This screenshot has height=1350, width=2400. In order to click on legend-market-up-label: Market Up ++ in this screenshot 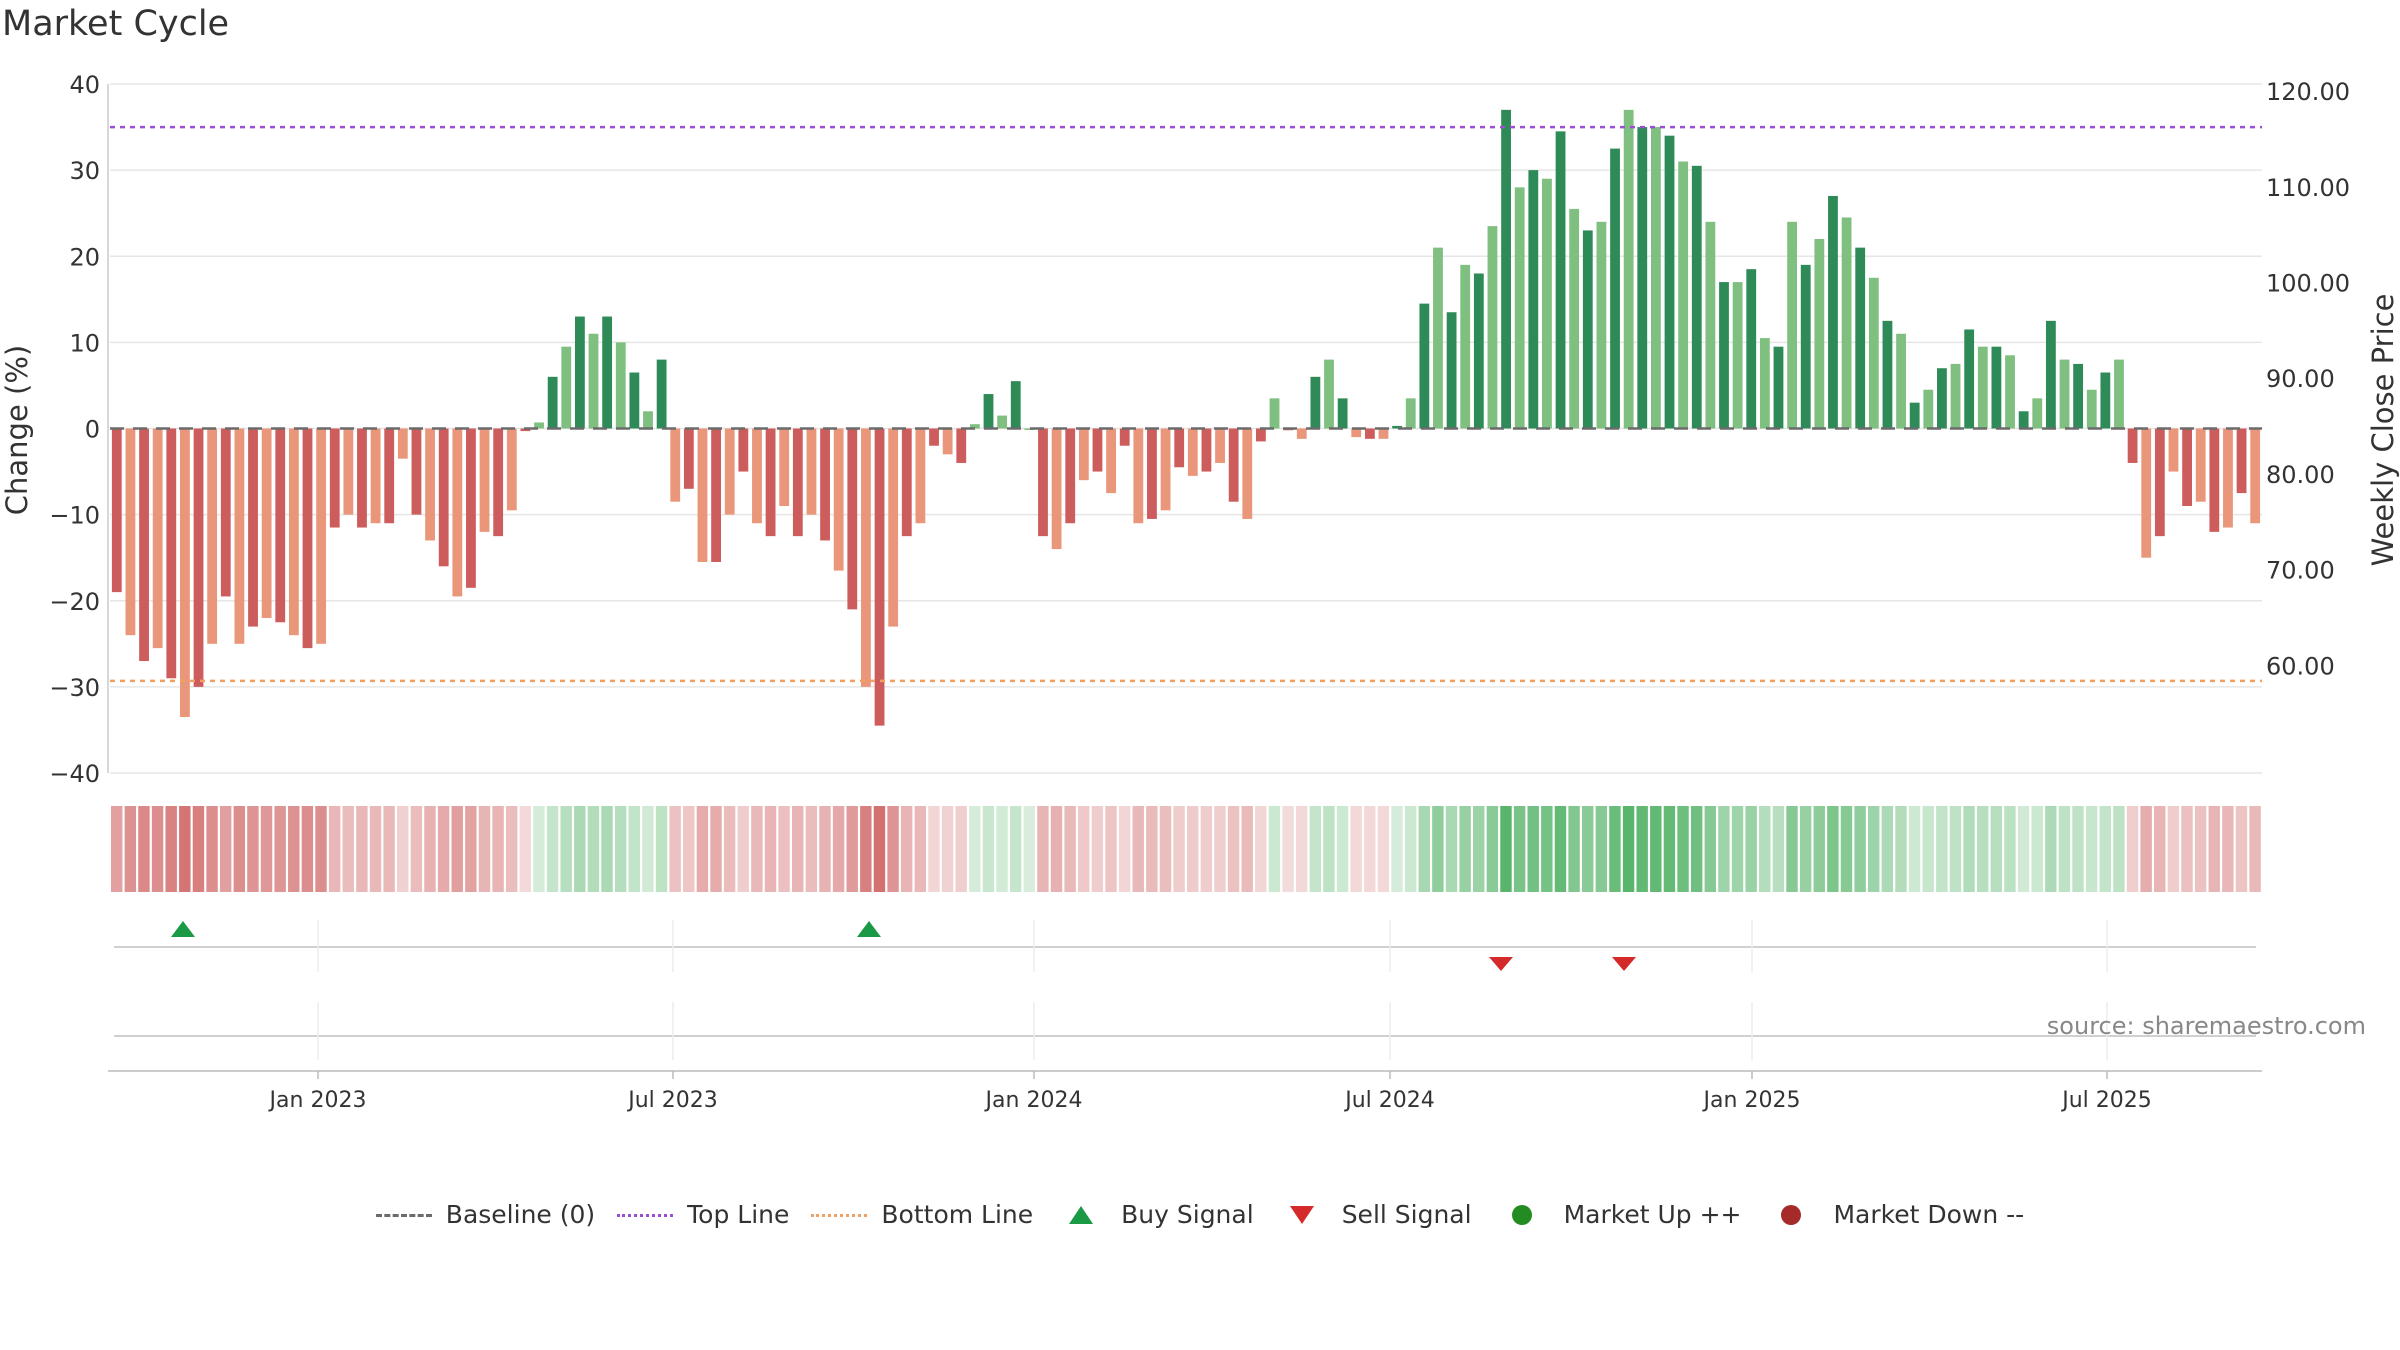, I will do `click(1652, 1214)`.